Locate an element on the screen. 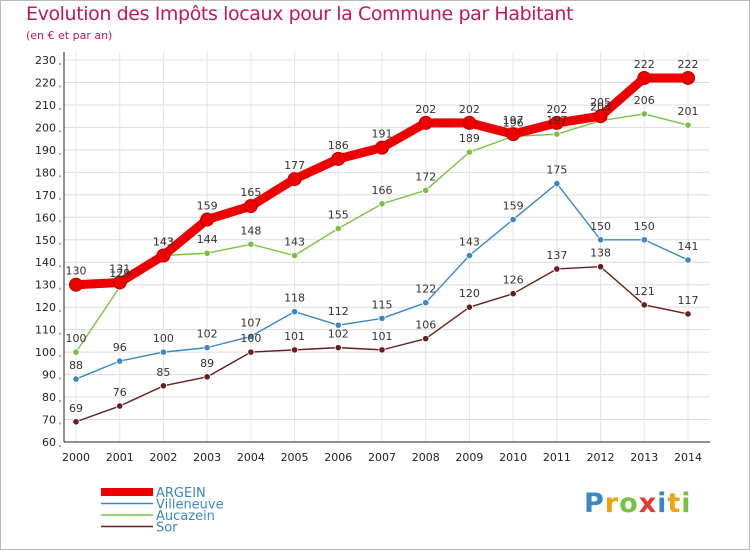 The width and height of the screenshot is (750, 550). data-label-villeneuve: 143 is located at coordinates (469, 241).